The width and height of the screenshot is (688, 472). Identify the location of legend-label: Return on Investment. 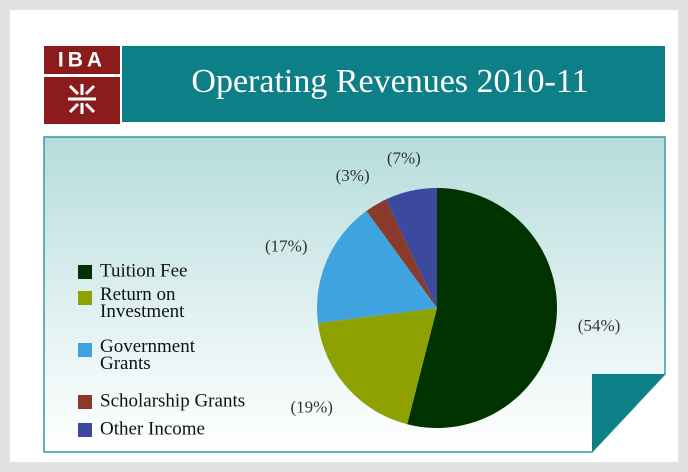
(142, 303).